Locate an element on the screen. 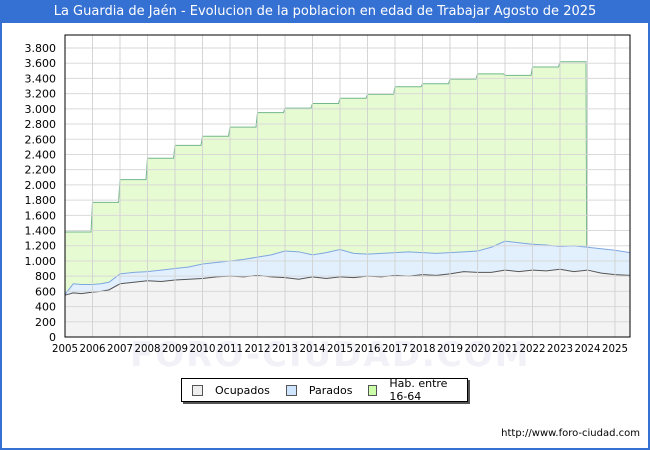 The height and width of the screenshot is (450, 650). legend-label: Parados is located at coordinates (330, 390).